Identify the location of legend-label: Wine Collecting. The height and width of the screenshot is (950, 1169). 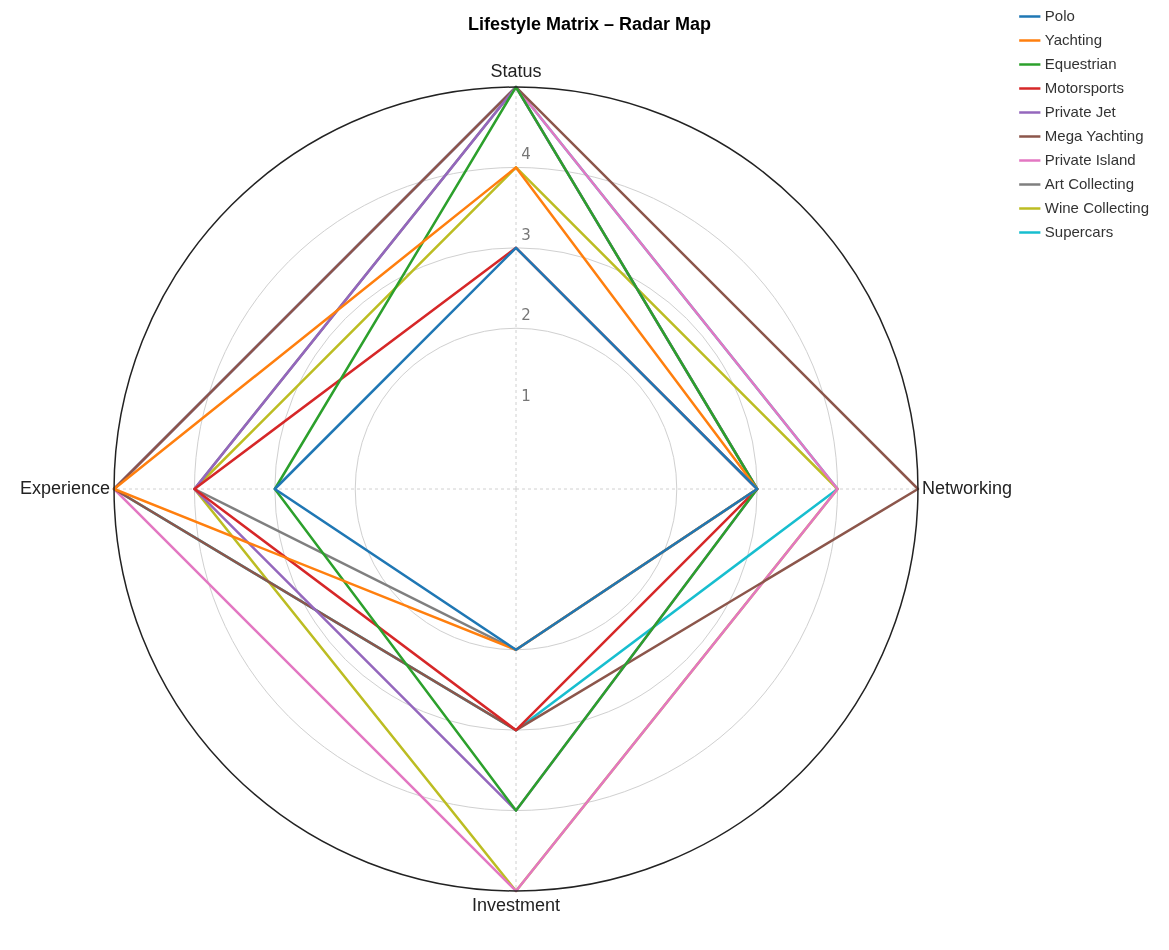
(1097, 207).